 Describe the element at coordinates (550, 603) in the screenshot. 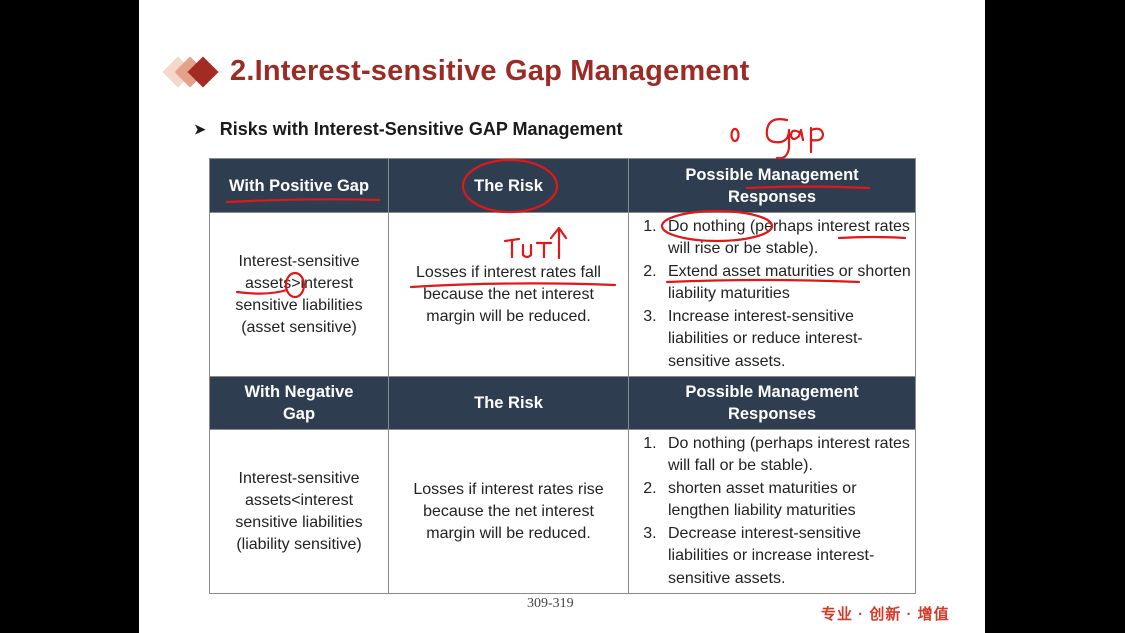

I see `page-reference: 309-319` at that location.